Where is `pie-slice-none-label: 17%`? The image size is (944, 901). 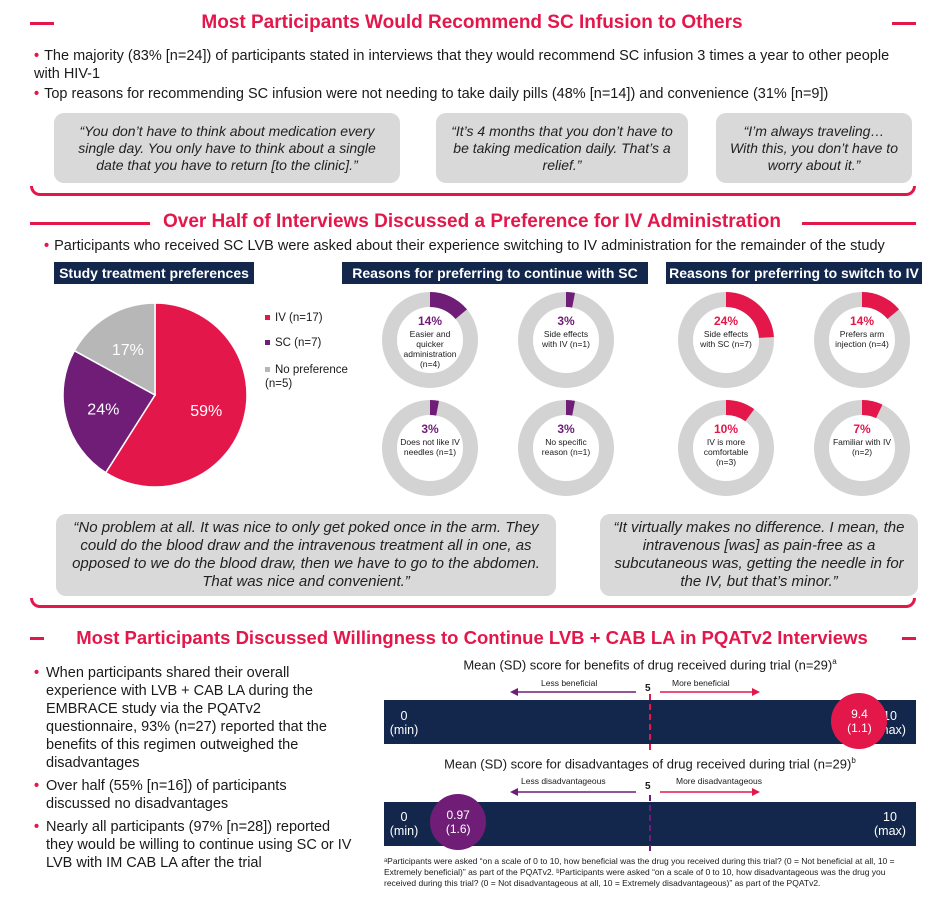 pie-slice-none-label: 17% is located at coordinates (128, 350).